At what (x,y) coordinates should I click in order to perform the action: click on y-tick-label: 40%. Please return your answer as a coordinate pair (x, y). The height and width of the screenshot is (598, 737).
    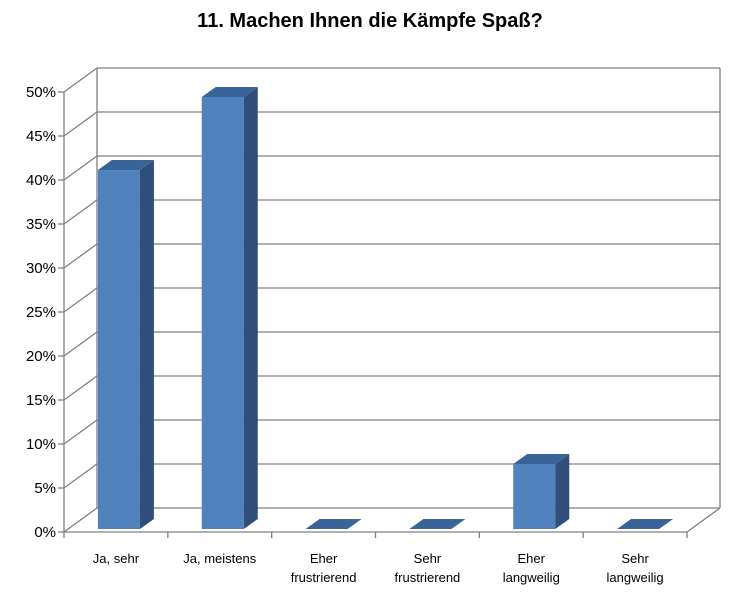
    Looking at the image, I should click on (41, 180).